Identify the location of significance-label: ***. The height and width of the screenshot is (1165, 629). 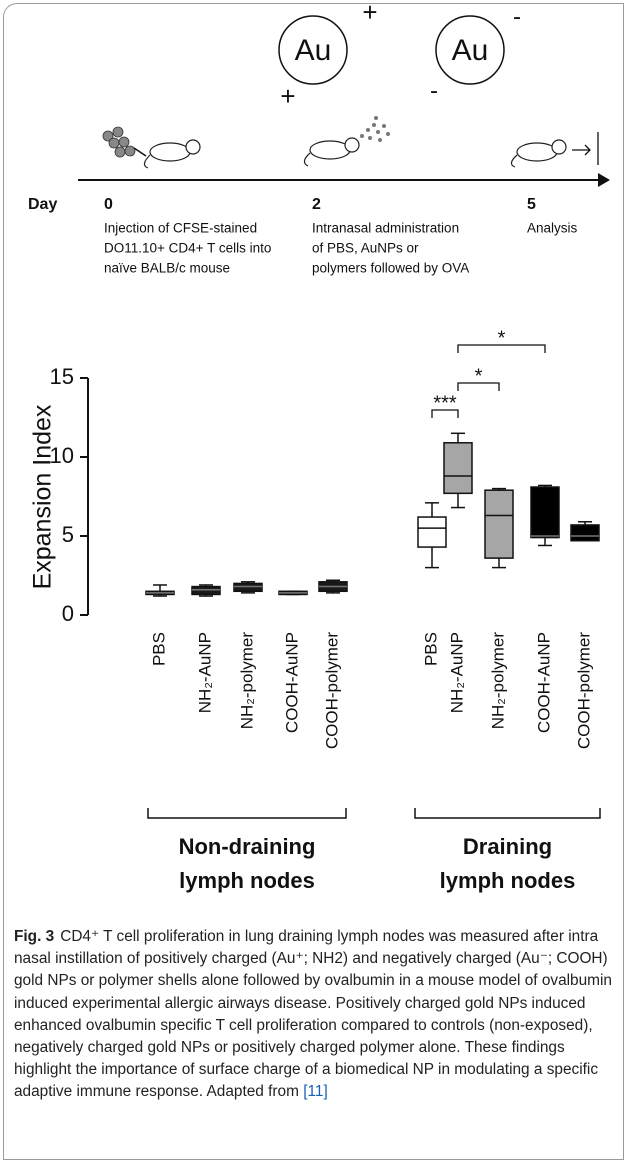
(445, 403).